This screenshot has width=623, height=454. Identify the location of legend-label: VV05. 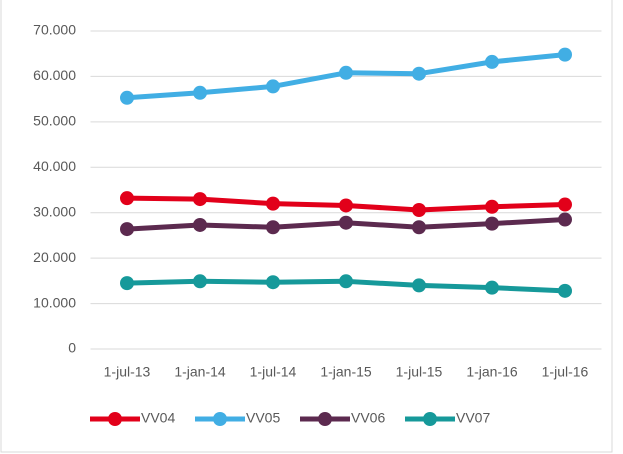
(263, 418).